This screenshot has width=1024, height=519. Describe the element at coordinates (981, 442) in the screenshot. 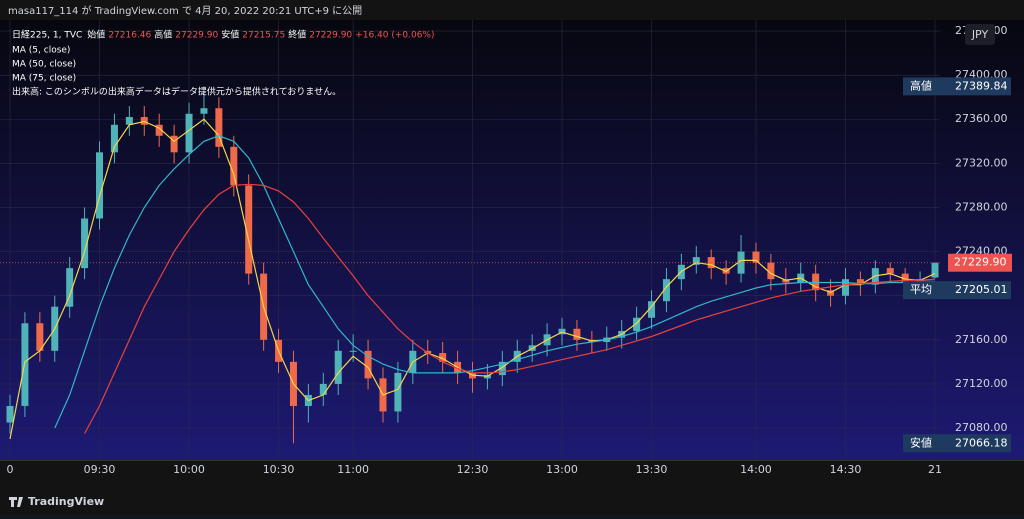

I see `price-label-value: 27066.18` at that location.